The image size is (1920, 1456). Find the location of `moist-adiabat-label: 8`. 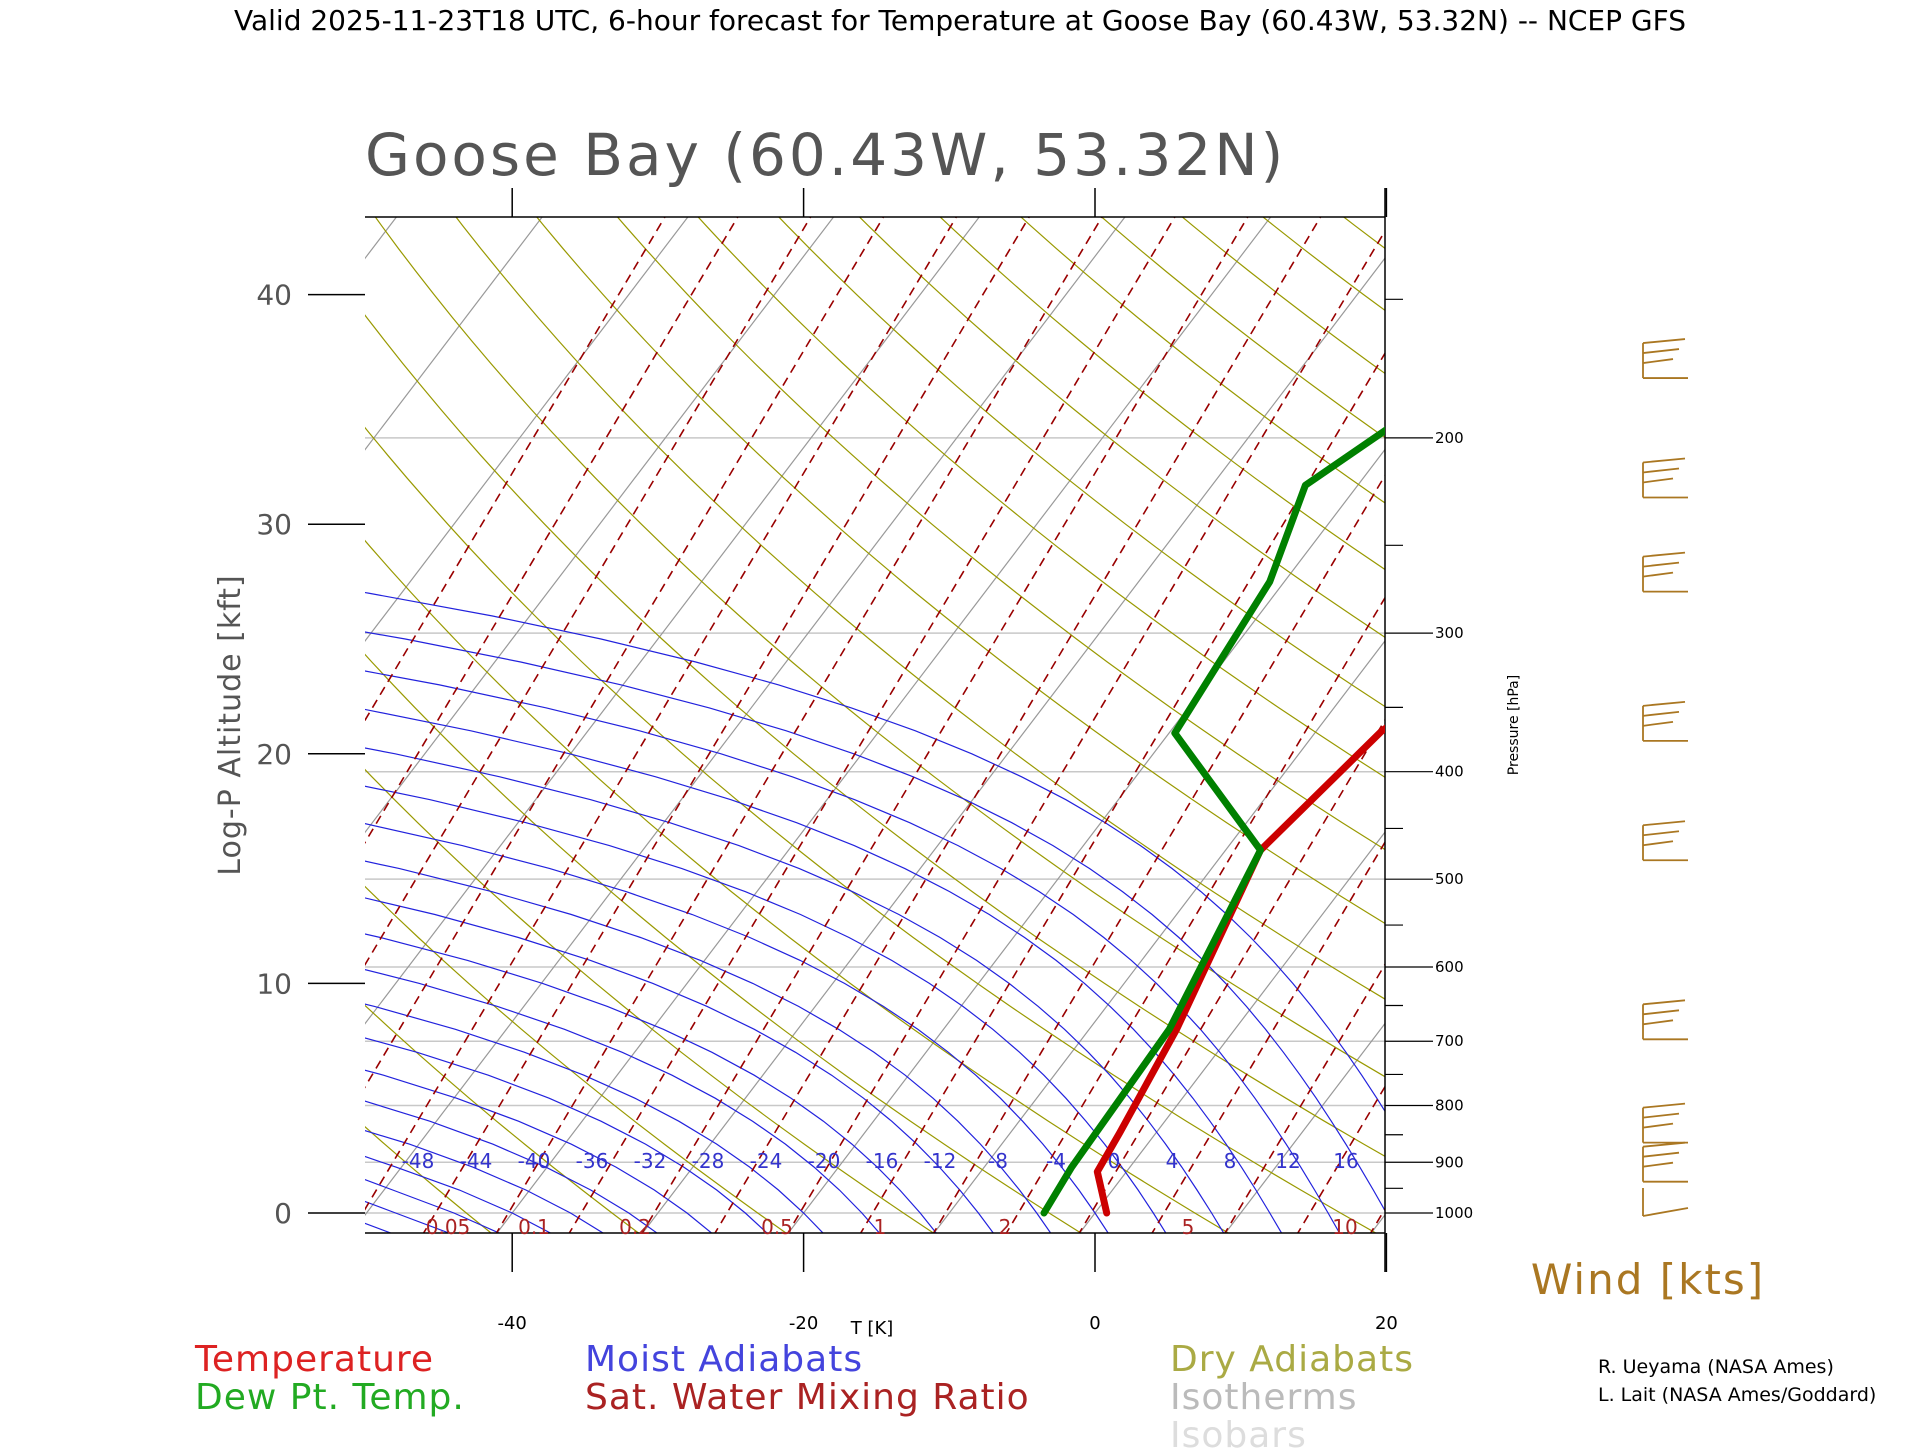

moist-adiabat-label: 8 is located at coordinates (1230, 1161).